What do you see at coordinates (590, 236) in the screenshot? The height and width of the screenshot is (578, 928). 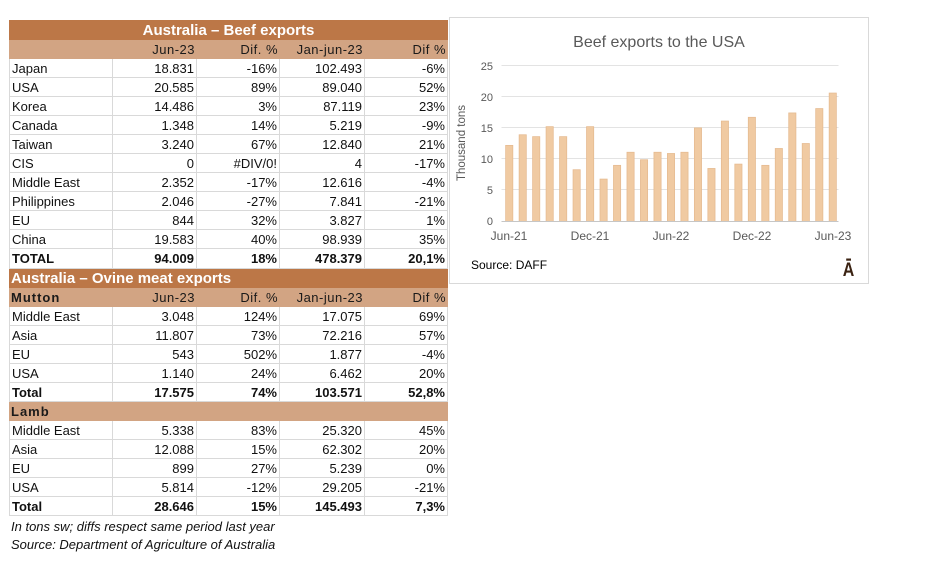 I see `svg-text: Dec-21` at bounding box center [590, 236].